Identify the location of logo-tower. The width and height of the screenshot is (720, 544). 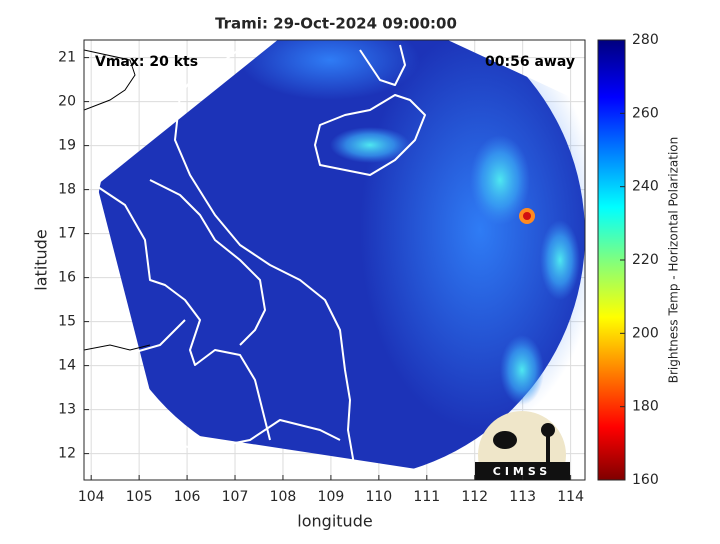
(548, 447).